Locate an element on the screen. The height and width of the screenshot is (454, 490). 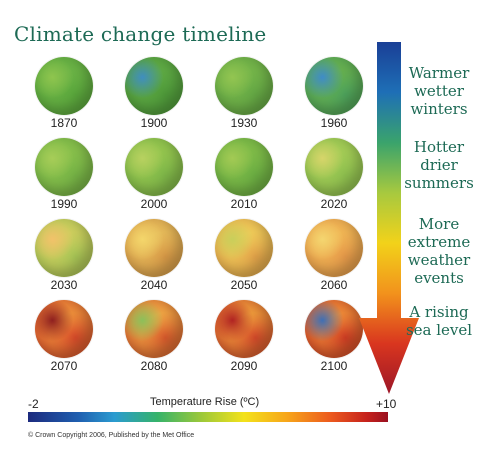
globe-year-label: 2080 is located at coordinates (154, 366).